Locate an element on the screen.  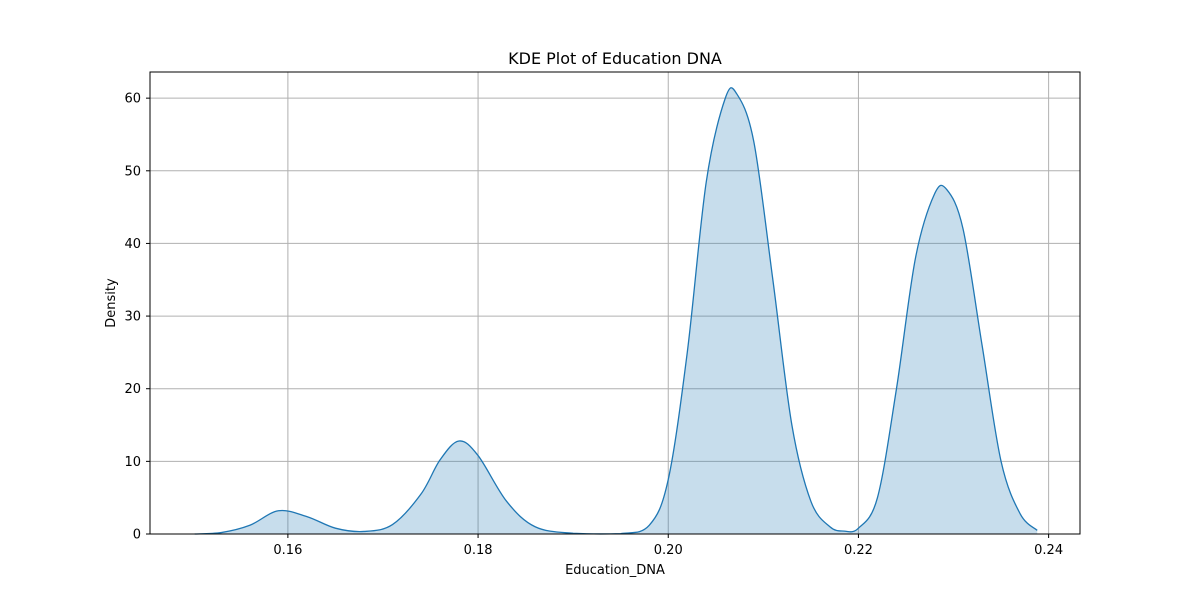
x-axis-ticks: 0.16 0.18 0.20 0.22 0.24 is located at coordinates (668, 546).